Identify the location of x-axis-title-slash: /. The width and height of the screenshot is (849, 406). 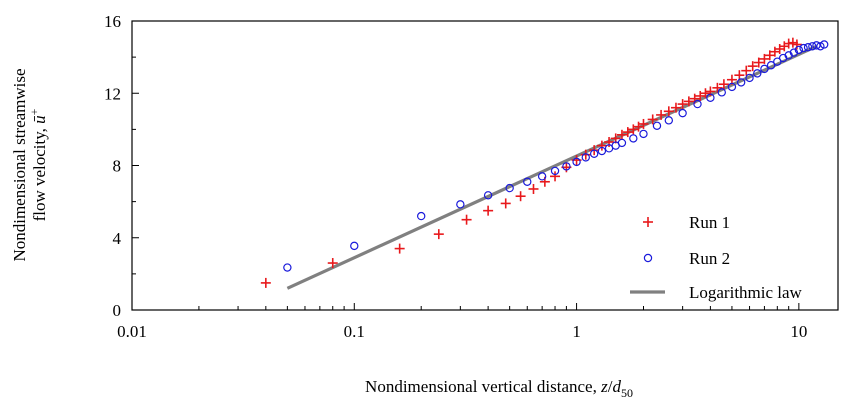
(610, 386).